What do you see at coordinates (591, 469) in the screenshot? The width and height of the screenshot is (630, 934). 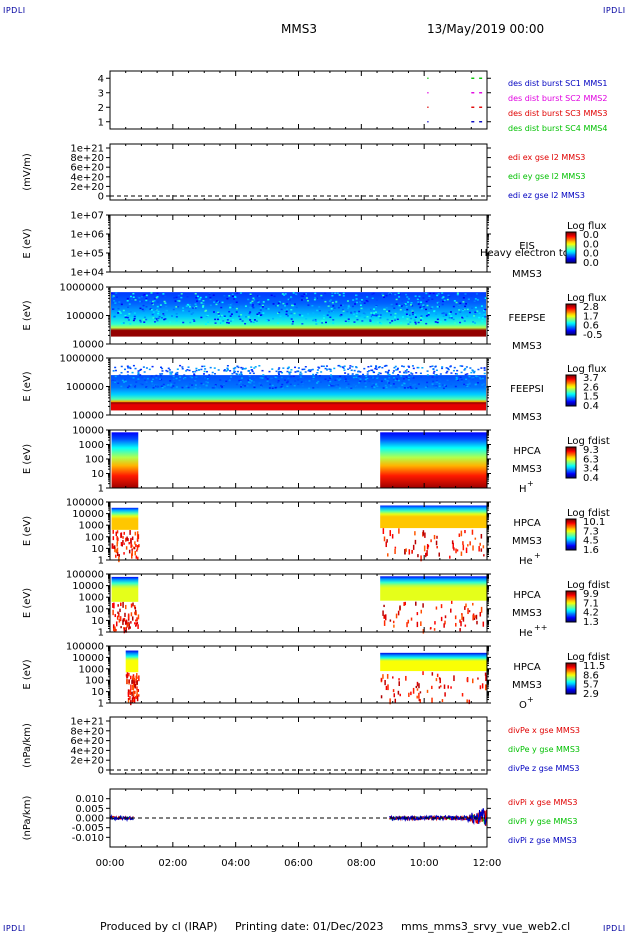 I see `colorbar-tick-label: 3.4` at bounding box center [591, 469].